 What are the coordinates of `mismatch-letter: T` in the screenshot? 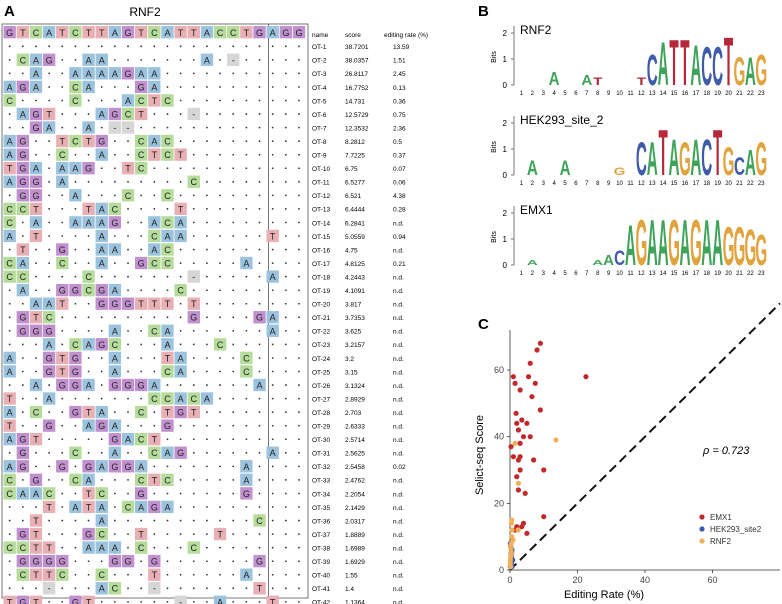 It's located at (36, 440).